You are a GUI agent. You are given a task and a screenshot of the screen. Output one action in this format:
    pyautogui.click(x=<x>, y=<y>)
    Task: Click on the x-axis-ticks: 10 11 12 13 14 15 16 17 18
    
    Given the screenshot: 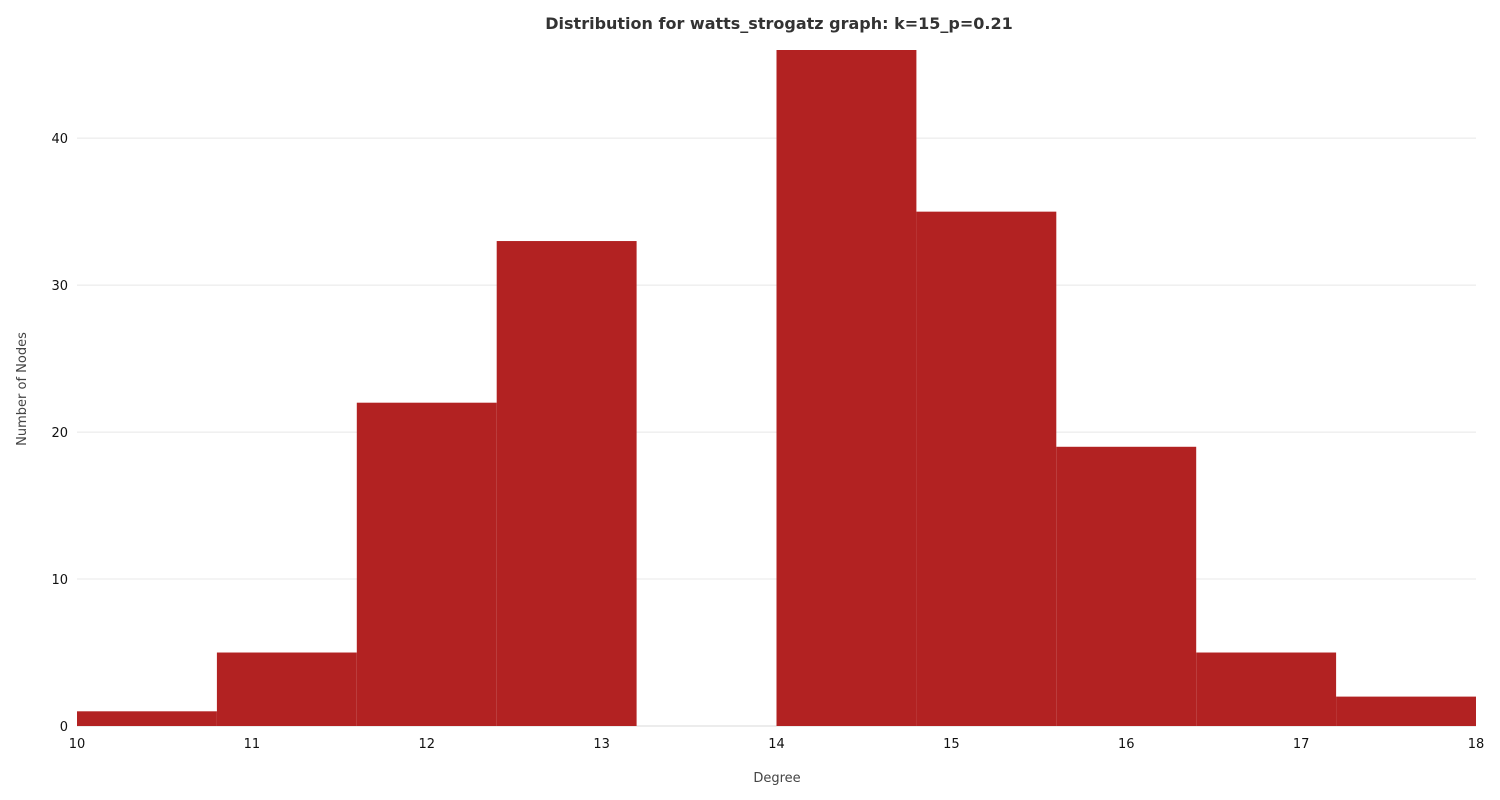 What is the action you would take?
    pyautogui.click(x=777, y=744)
    